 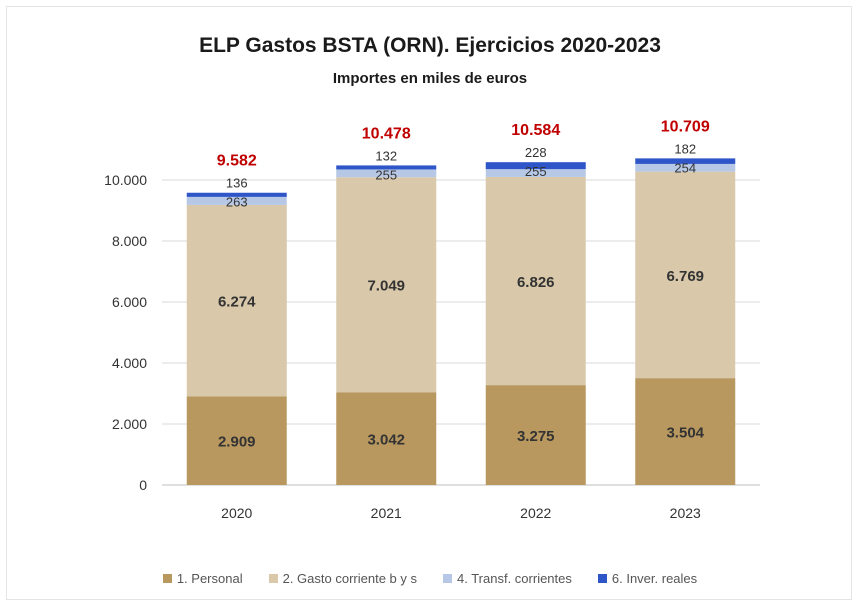 I want to click on y-tick-label: 6.000, so click(x=129, y=302).